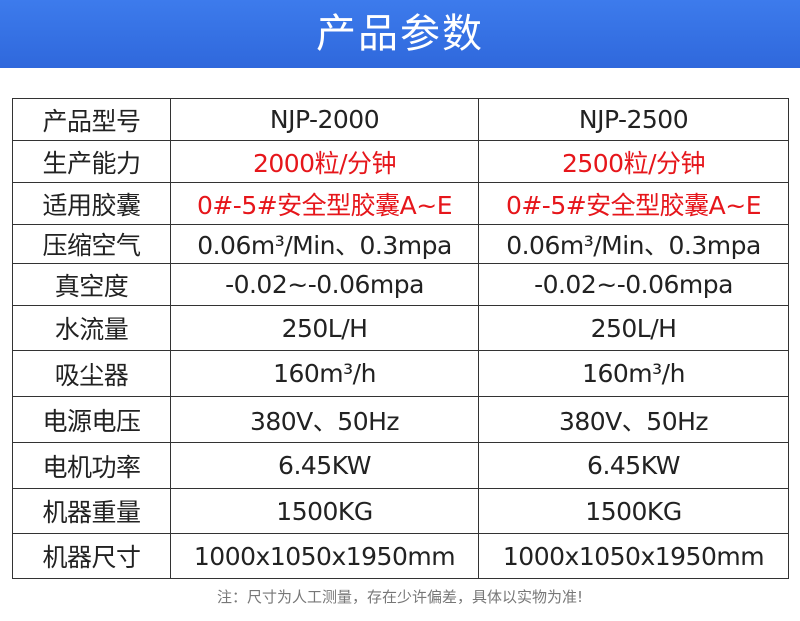 Image resolution: width=800 pixels, height=621 pixels. I want to click on row-label: 机器重量, so click(91, 511).